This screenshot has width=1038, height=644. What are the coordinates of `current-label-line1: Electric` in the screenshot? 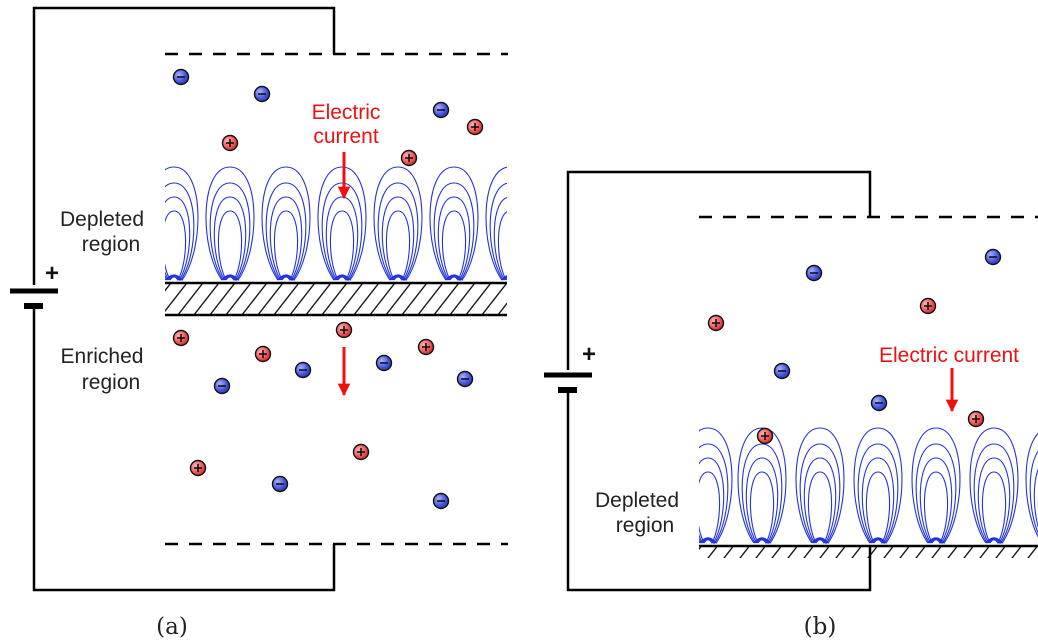 It's located at (346, 112).